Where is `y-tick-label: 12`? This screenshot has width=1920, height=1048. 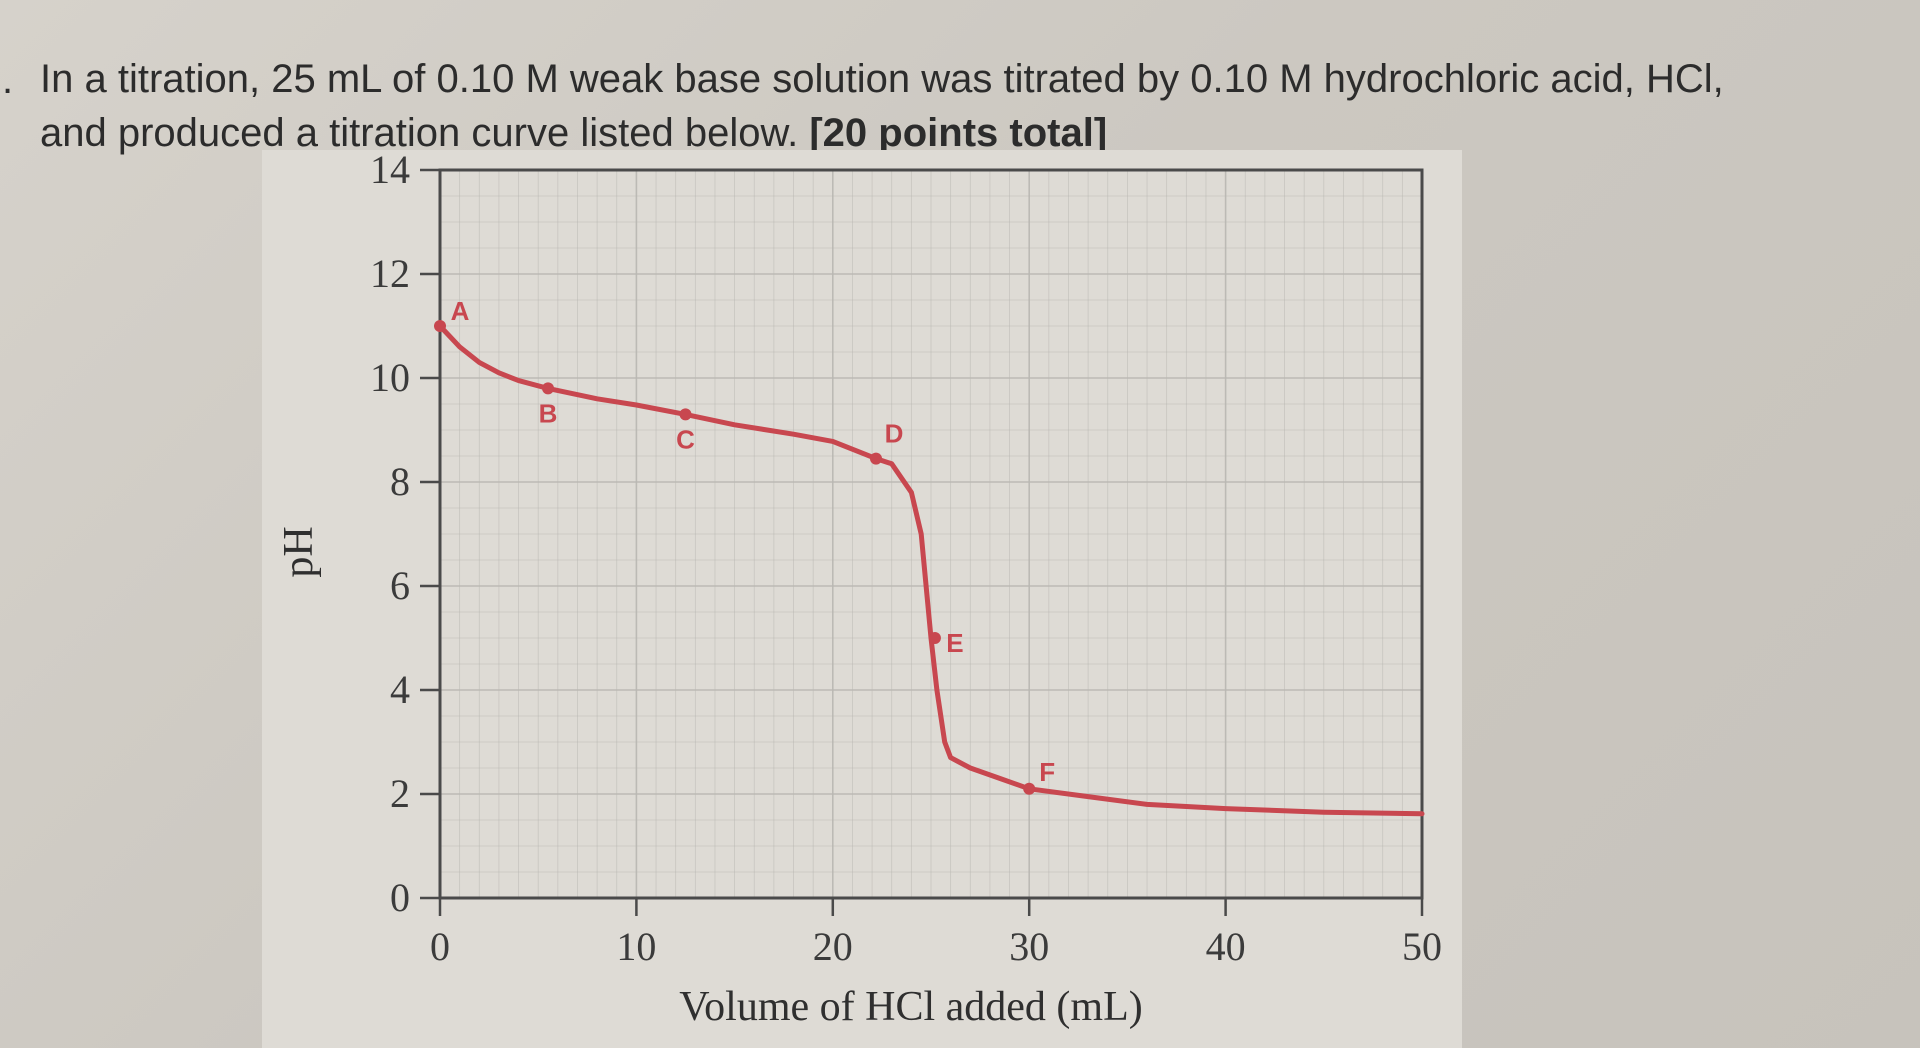 y-tick-label: 12 is located at coordinates (390, 273).